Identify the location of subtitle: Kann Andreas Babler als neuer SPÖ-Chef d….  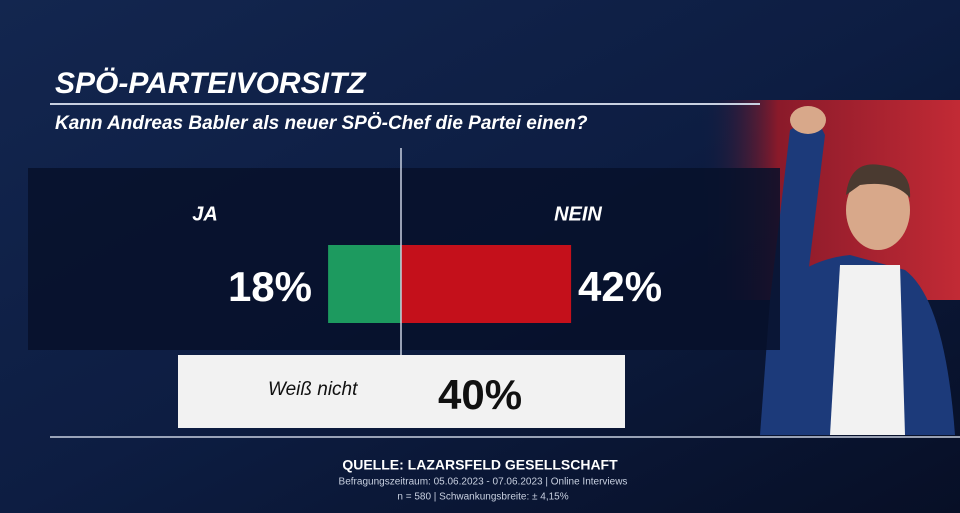
(321, 123).